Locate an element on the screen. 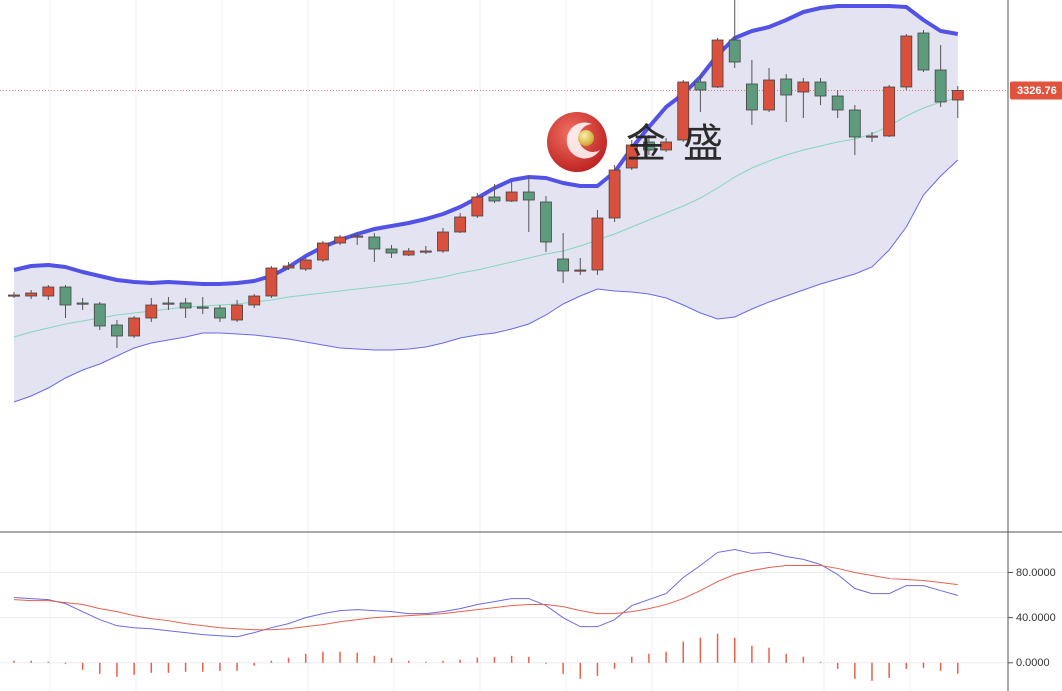 This screenshot has width=1062, height=691. axis-labels: 3326.76 80.0000 40.0000 0.0000 is located at coordinates (1035, 375).